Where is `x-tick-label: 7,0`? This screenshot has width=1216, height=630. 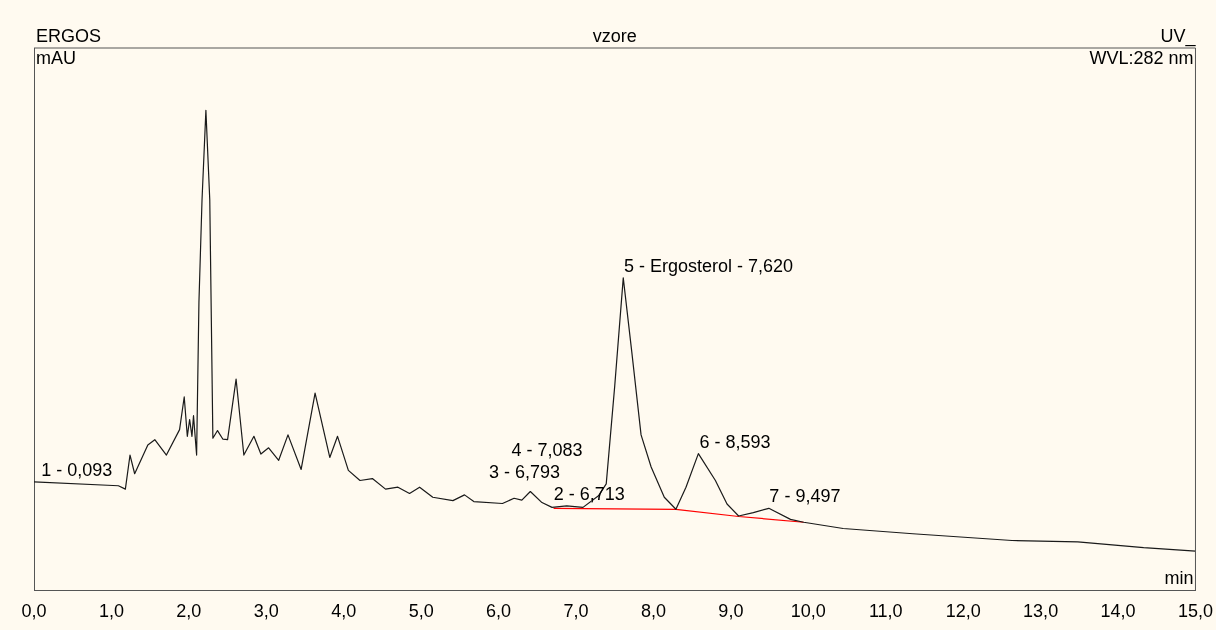 x-tick-label: 7,0 is located at coordinates (576, 611).